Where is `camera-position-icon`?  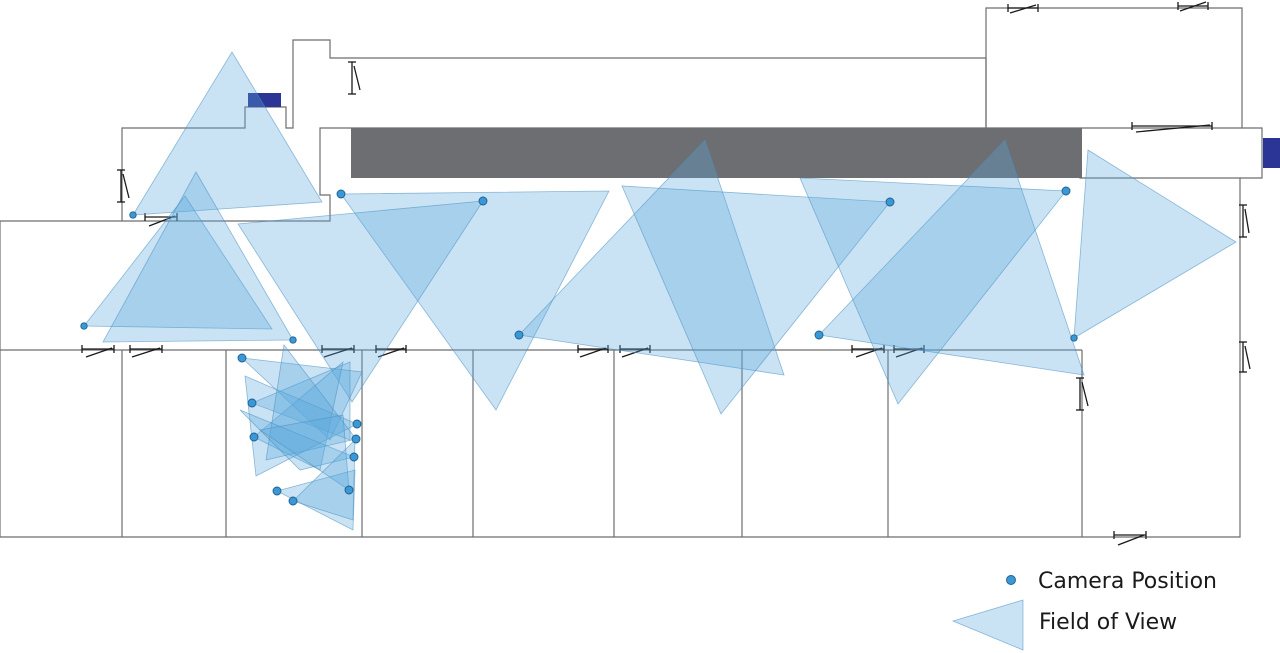 camera-position-icon is located at coordinates (1011, 580).